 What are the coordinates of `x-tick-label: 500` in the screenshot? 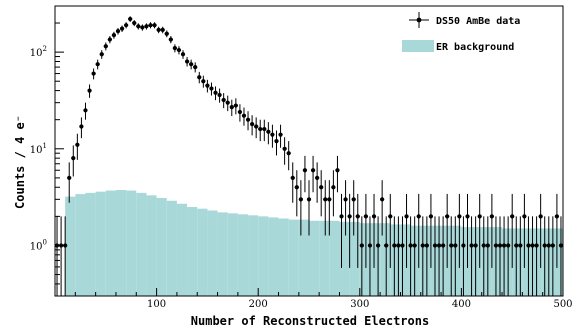 It's located at (562, 304).